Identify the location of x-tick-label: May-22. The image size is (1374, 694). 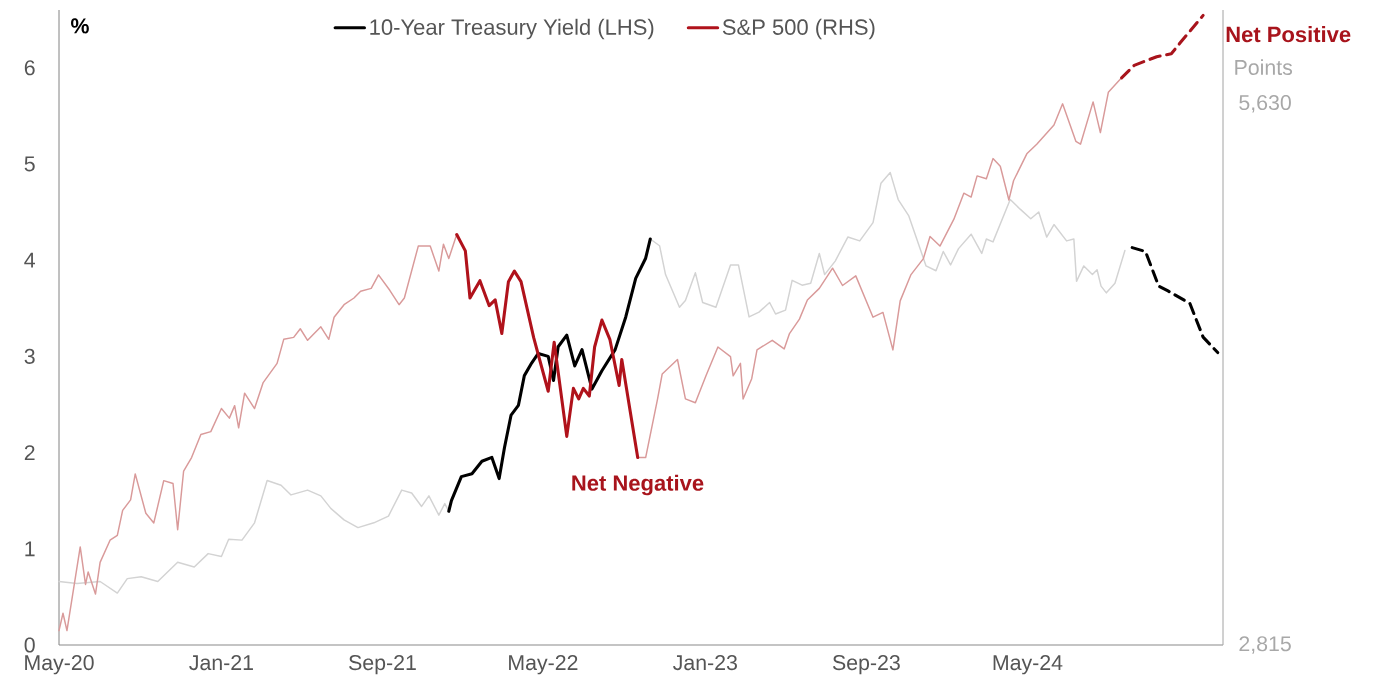
(543, 665).